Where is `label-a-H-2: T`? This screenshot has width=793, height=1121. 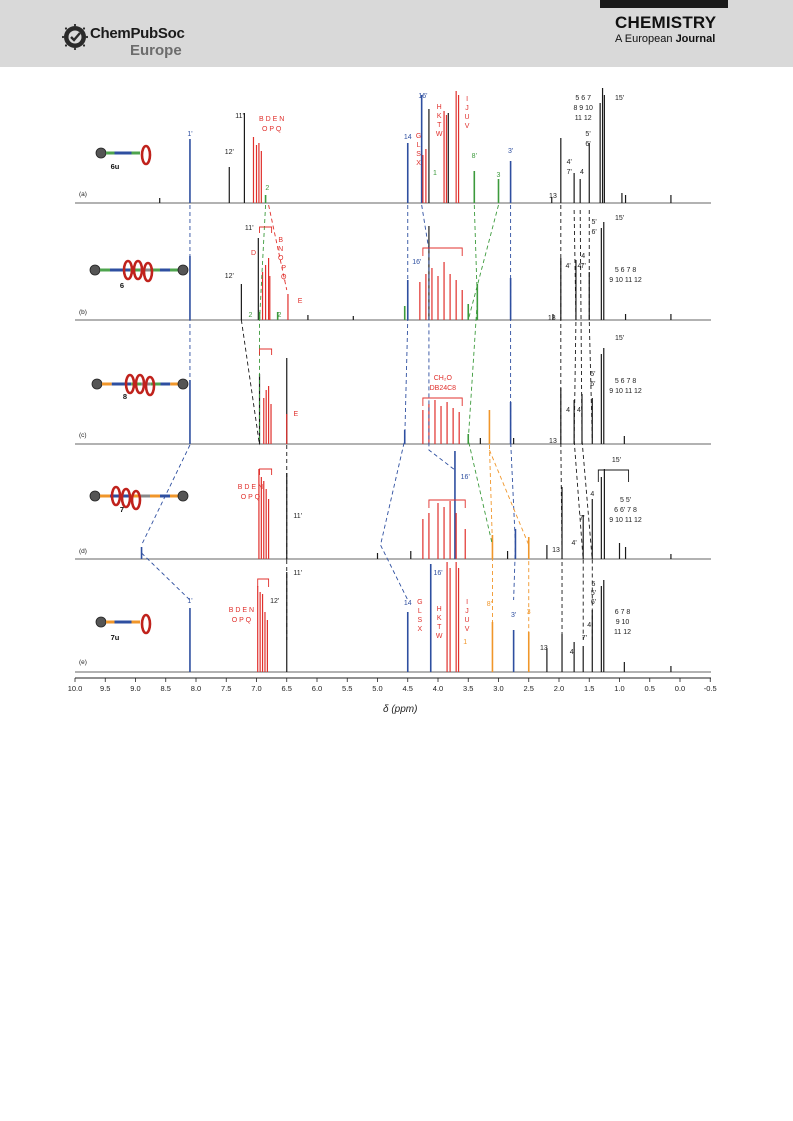 label-a-H-2: T is located at coordinates (439, 125).